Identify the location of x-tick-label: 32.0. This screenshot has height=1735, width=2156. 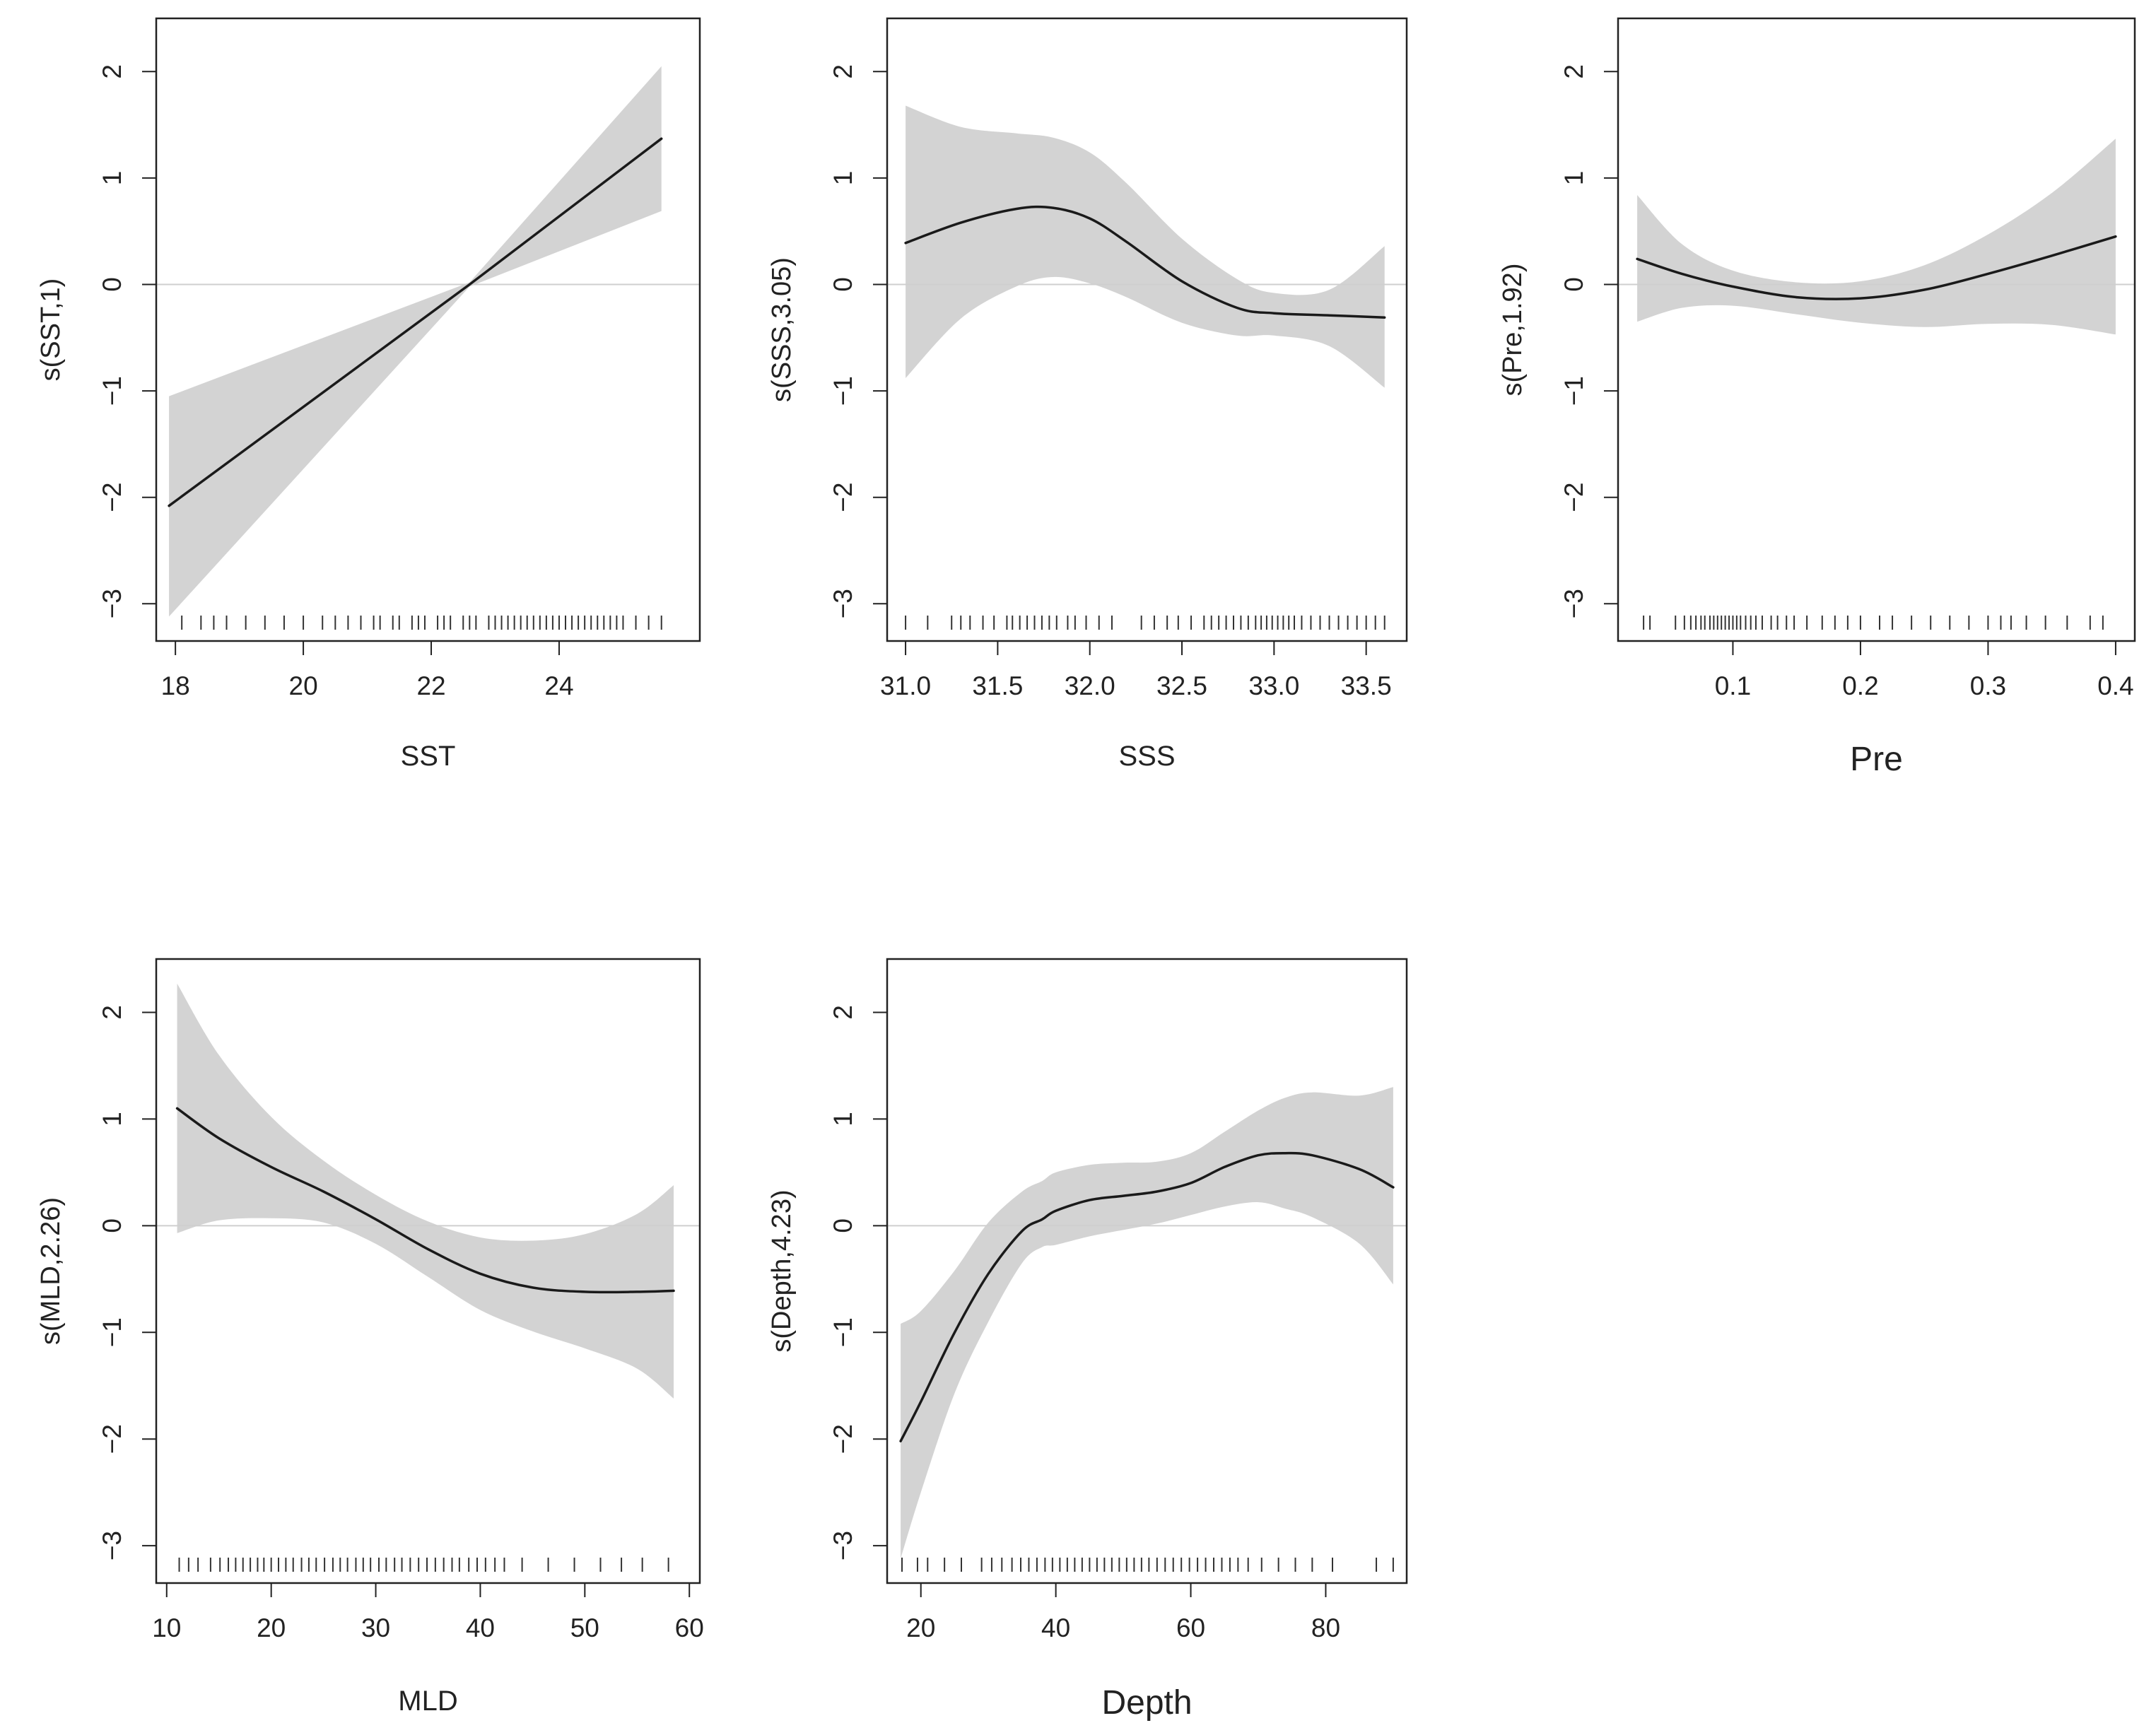
(1090, 685).